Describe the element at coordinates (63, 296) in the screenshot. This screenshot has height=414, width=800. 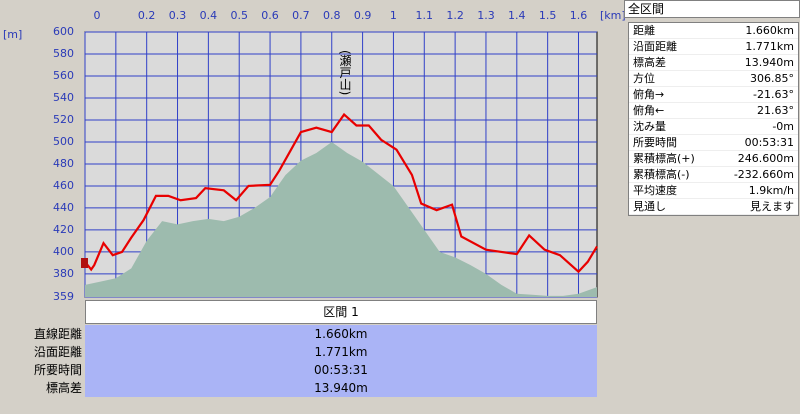
I see `y-tick-label: 359` at that location.